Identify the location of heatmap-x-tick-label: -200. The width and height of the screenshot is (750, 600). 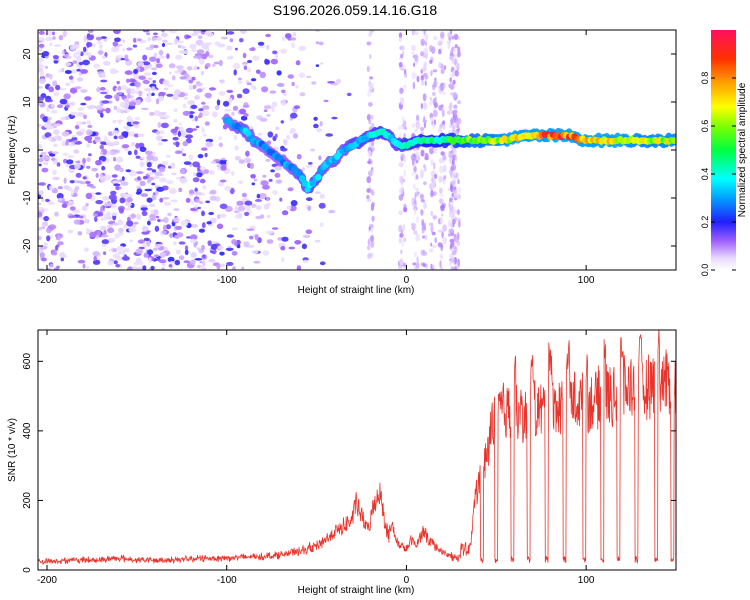
(47, 280).